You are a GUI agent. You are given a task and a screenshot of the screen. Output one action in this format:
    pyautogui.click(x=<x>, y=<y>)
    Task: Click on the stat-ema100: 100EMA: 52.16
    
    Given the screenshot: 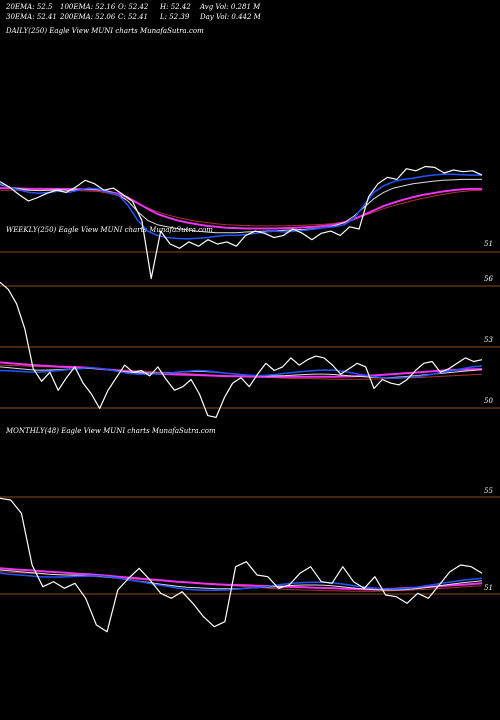 What is the action you would take?
    pyautogui.click(x=88, y=7)
    